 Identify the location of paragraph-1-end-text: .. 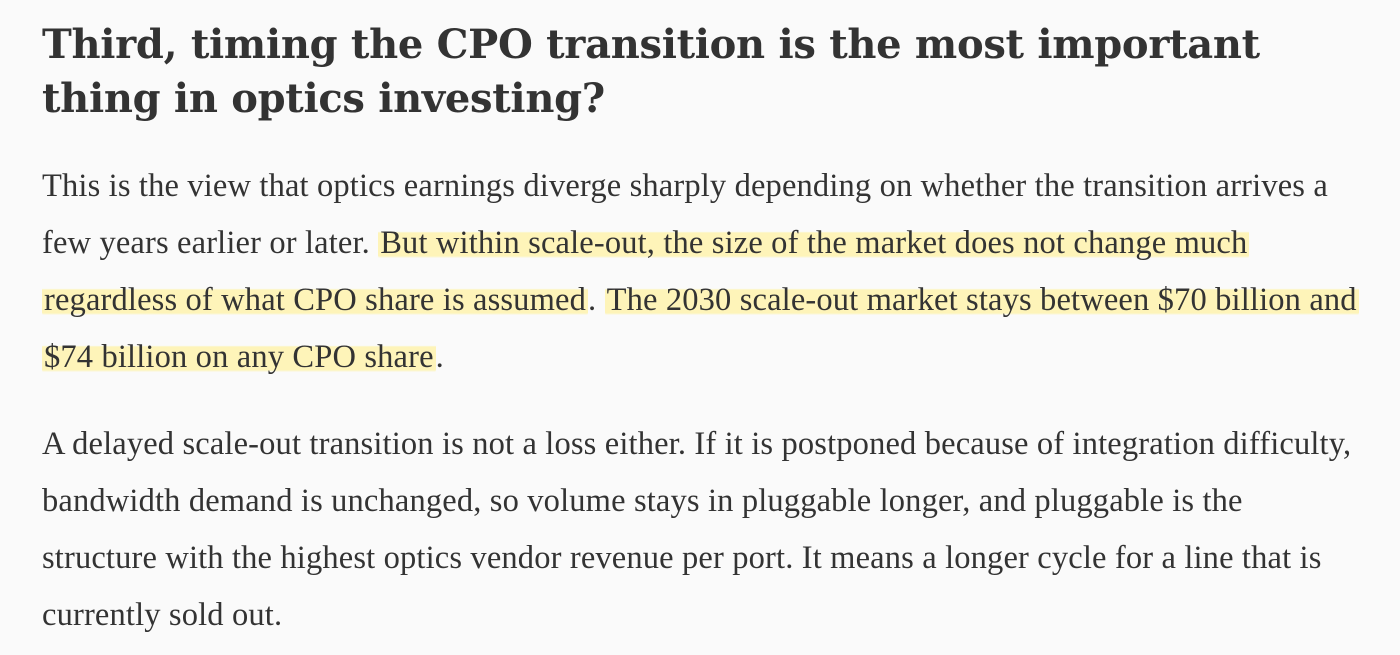
(439, 357).